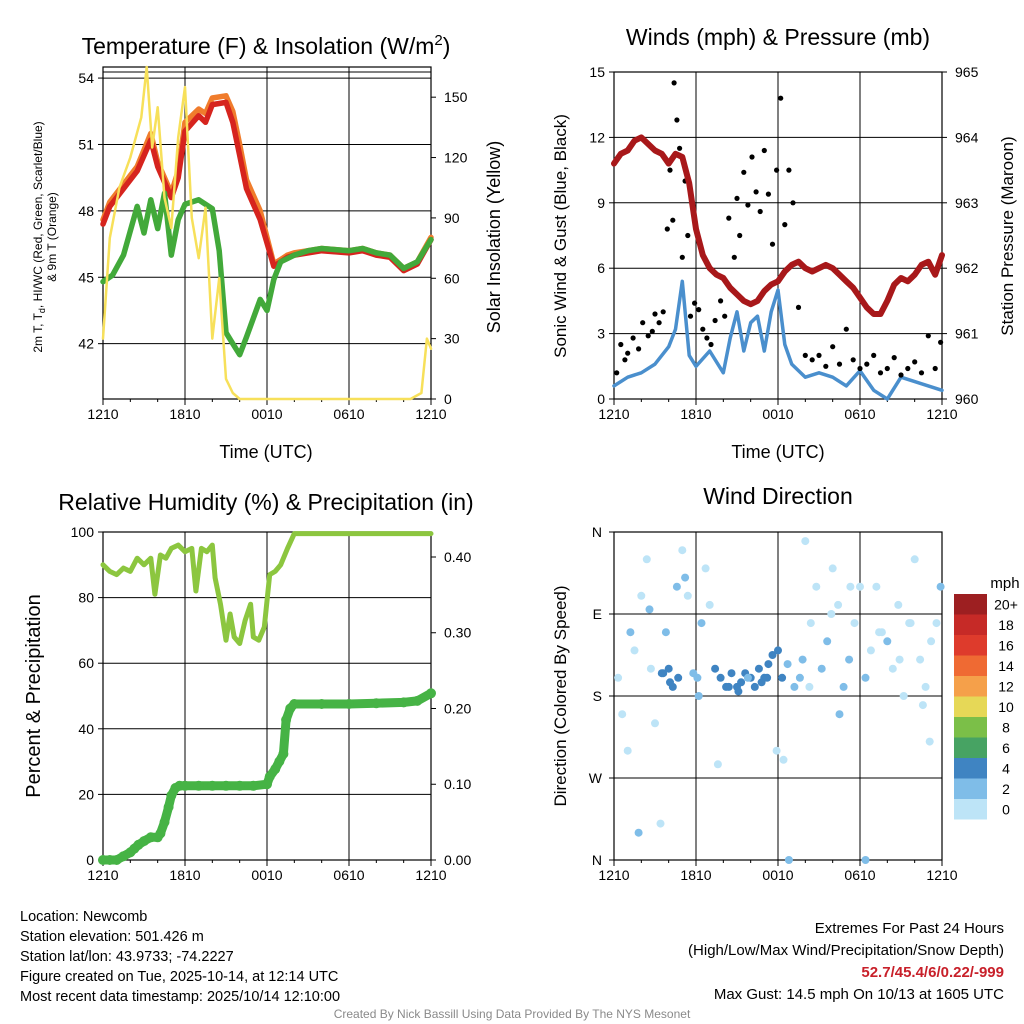 The width and height of the screenshot is (1024, 1024). I want to click on y2-tick-label: 60, so click(452, 278).